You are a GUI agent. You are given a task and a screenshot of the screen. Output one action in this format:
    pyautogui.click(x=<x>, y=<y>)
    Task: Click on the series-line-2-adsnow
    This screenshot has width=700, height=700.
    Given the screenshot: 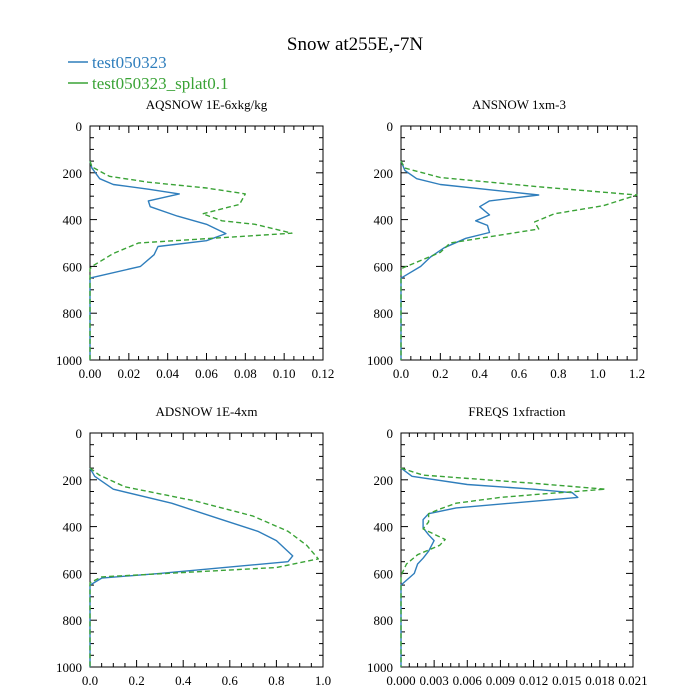 What is the action you would take?
    pyautogui.click(x=204, y=567)
    